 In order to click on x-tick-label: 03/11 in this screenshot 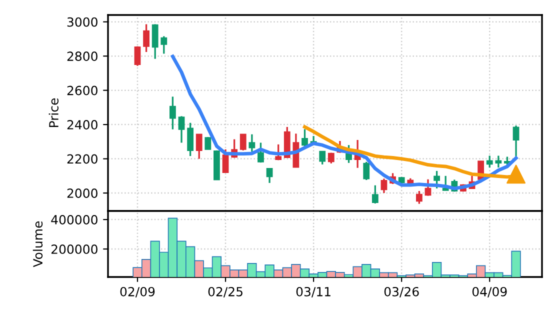, I will do `click(313, 292)`.